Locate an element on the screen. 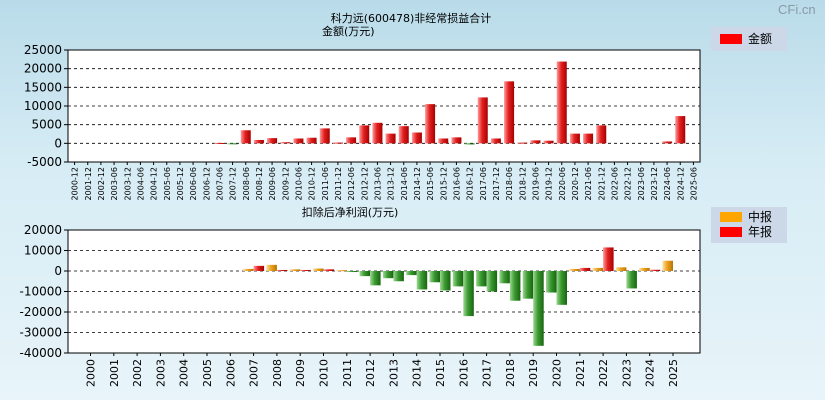 The image size is (825, 400). chart-1-x-tick-label: 2005-12 is located at coordinates (180, 183).